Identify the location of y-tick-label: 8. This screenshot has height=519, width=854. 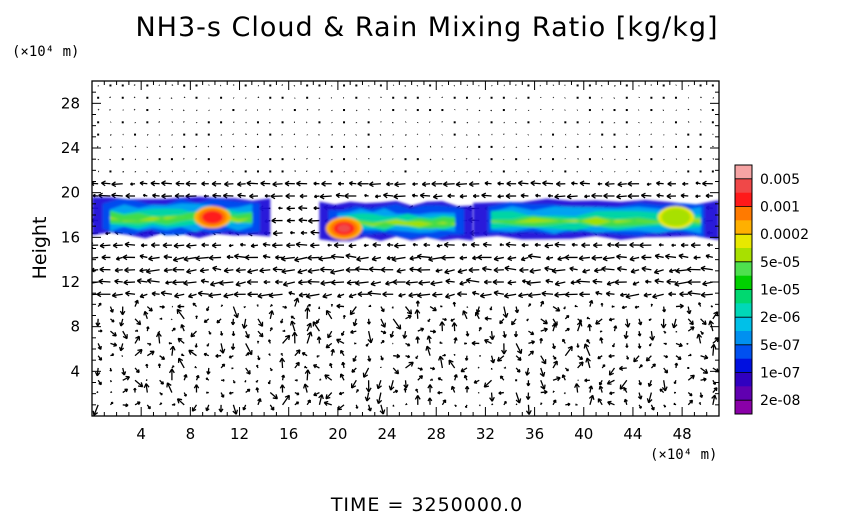
(75, 327).